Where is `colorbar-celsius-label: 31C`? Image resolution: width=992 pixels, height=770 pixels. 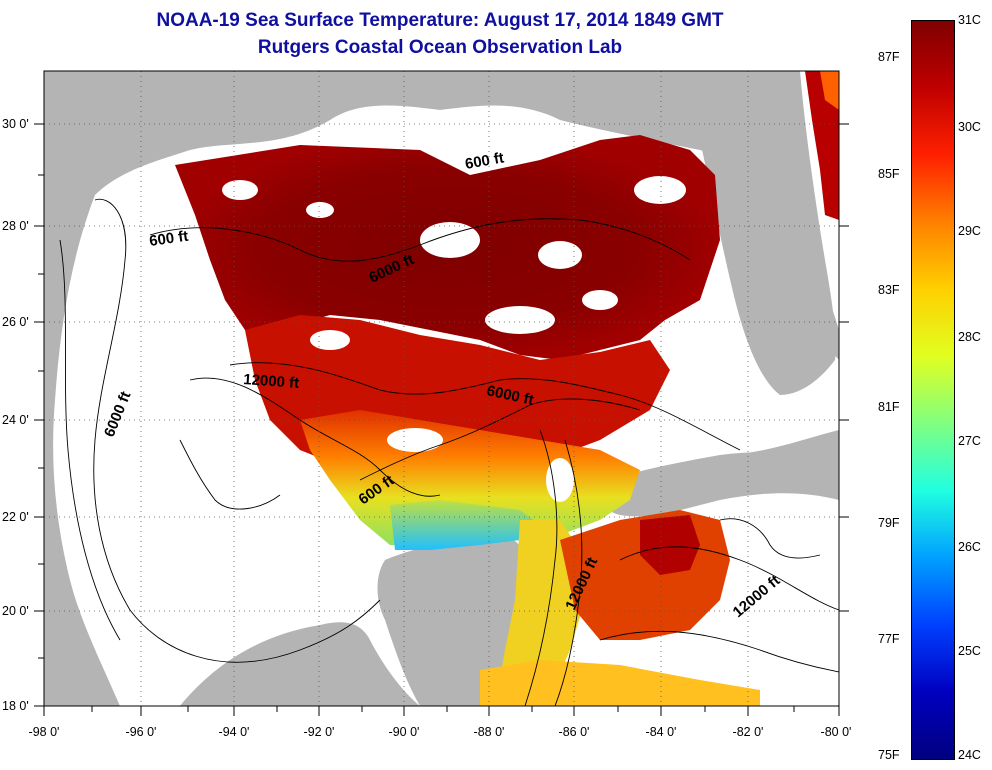 colorbar-celsius-label: 31C is located at coordinates (969, 20).